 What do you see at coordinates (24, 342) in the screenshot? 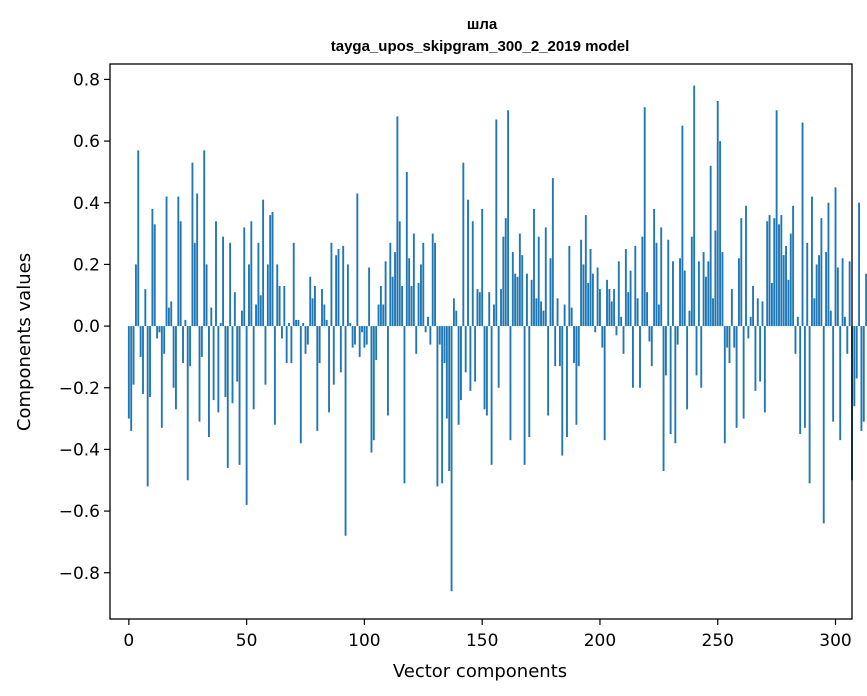
I see `y-axis-label: Components values` at bounding box center [24, 342].